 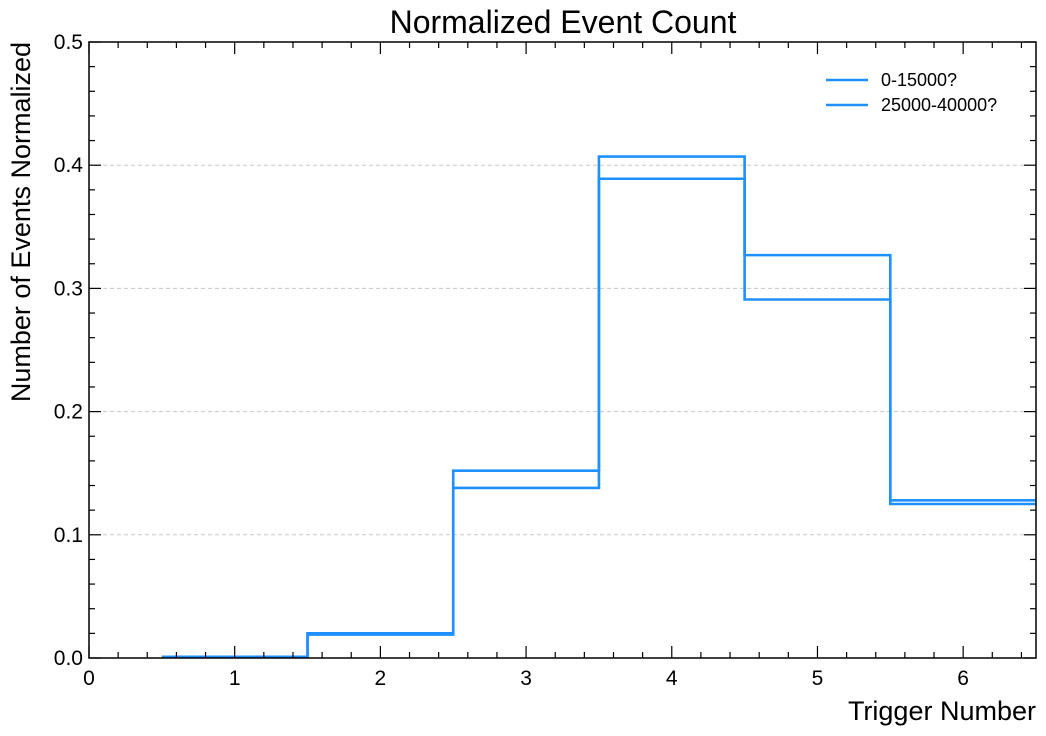 What do you see at coordinates (69, 165) in the screenshot?
I see `y-tick-label: 0.4` at bounding box center [69, 165].